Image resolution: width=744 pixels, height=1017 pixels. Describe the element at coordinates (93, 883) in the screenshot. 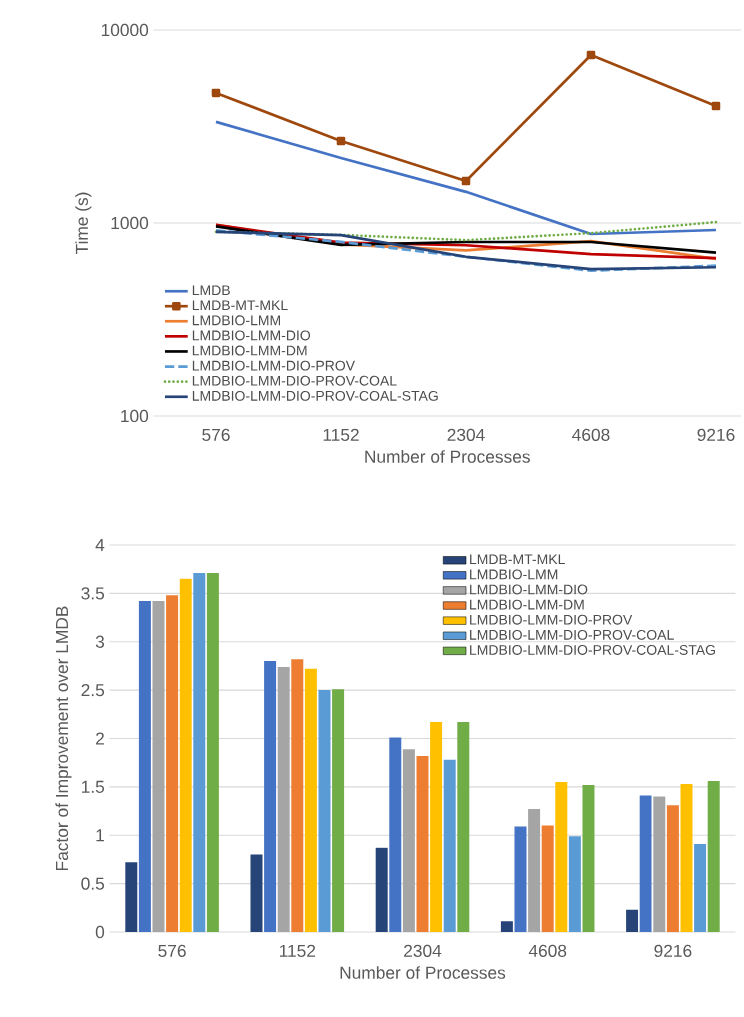

I see `y-tick-label: 0.5` at that location.